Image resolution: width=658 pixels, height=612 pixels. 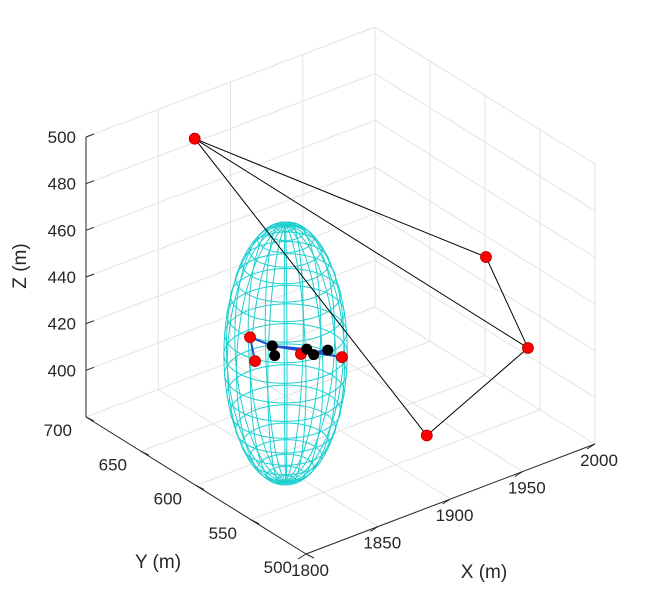 I want to click on y-tick-label: 600, so click(x=168, y=499).